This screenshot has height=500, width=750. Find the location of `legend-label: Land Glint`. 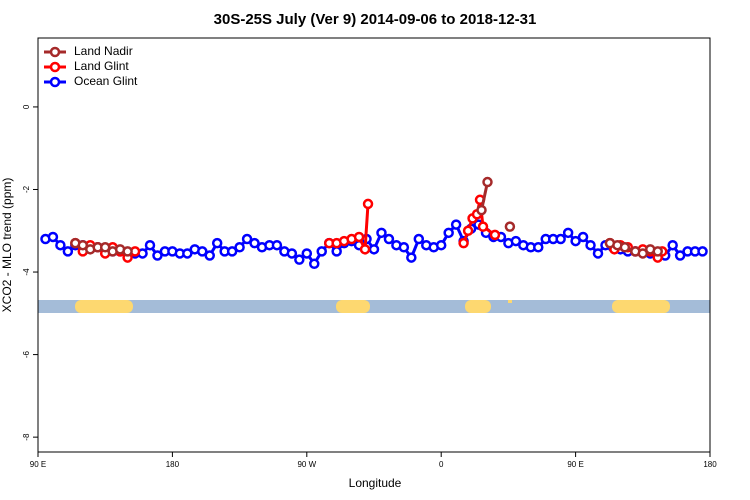

legend-label: Land Glint is located at coordinates (101, 66).